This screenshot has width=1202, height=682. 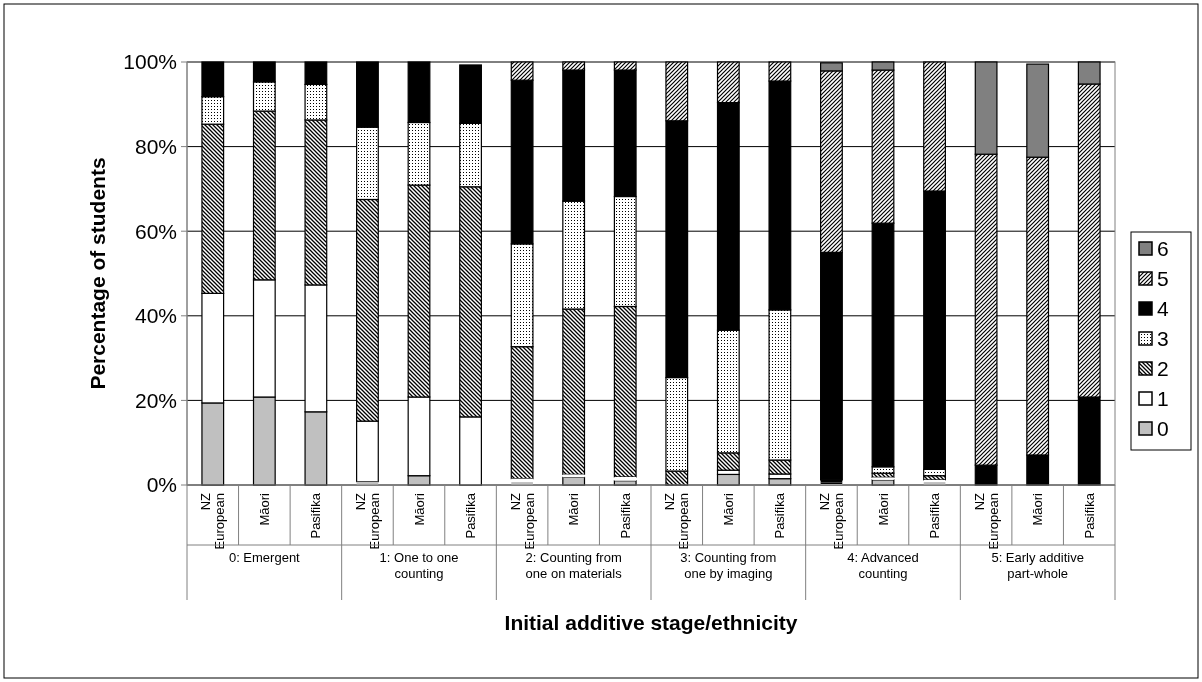 I want to click on y-axis-title: Percentage of students, so click(x=97, y=273).